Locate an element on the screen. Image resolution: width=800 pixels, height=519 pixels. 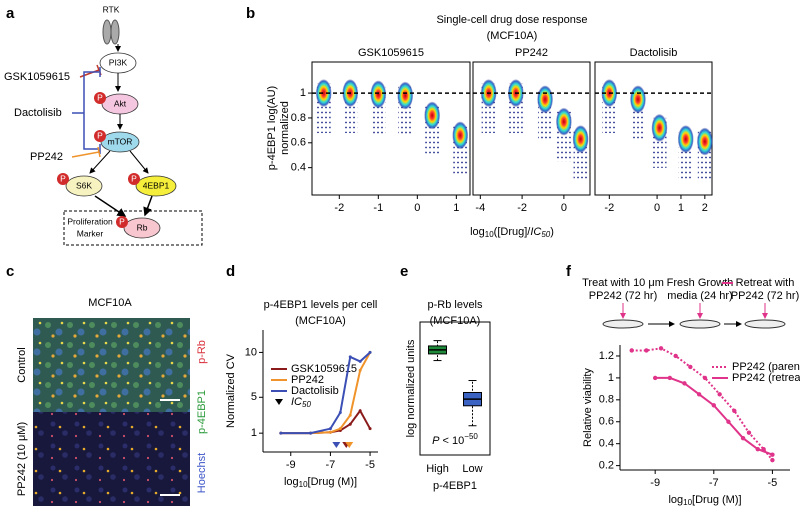
micrograph-title: MCF10A is located at coordinates (110, 303).